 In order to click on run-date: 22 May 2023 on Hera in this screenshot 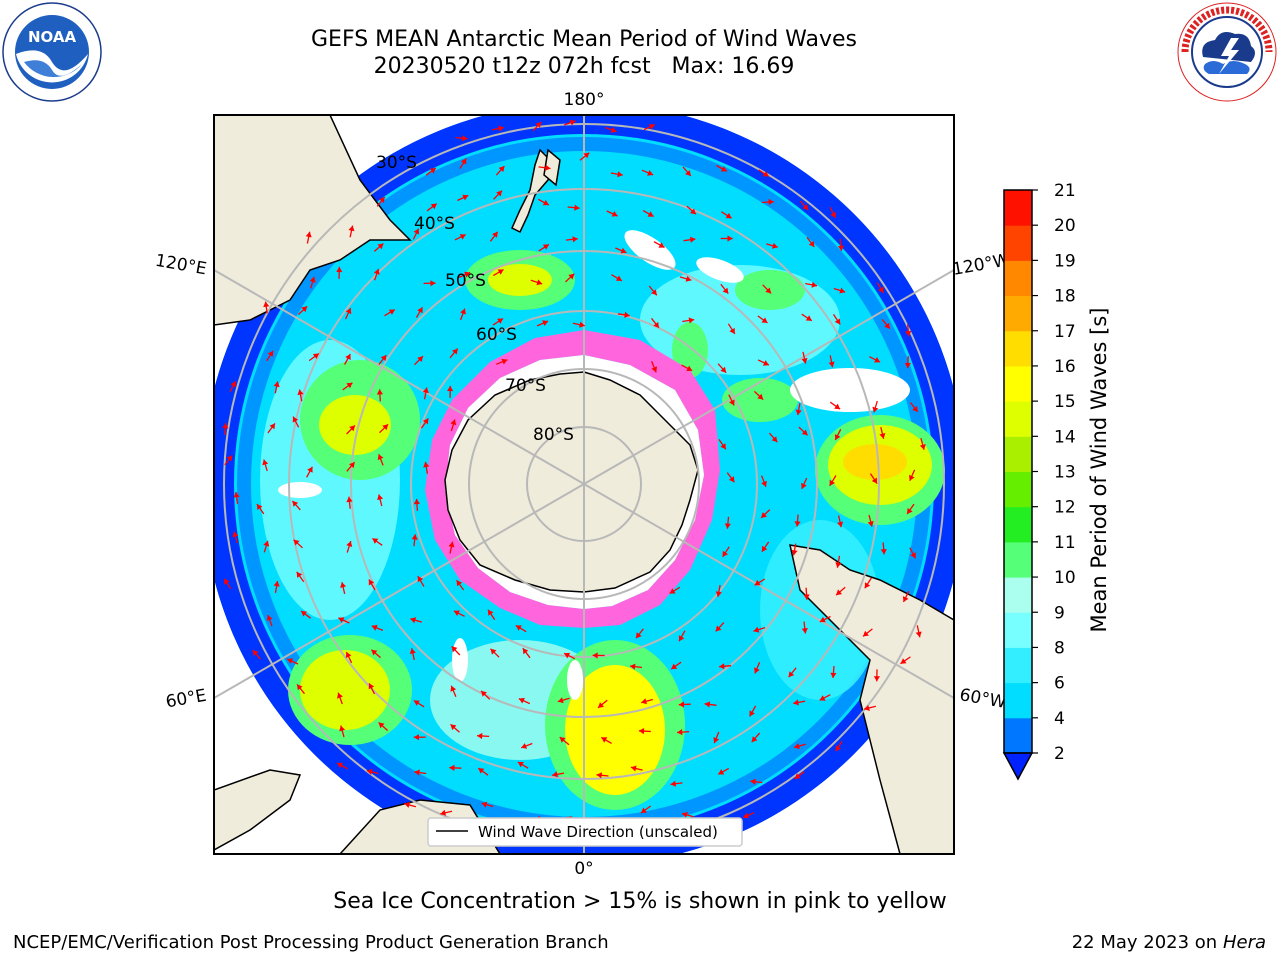, I will do `click(1169, 942)`.